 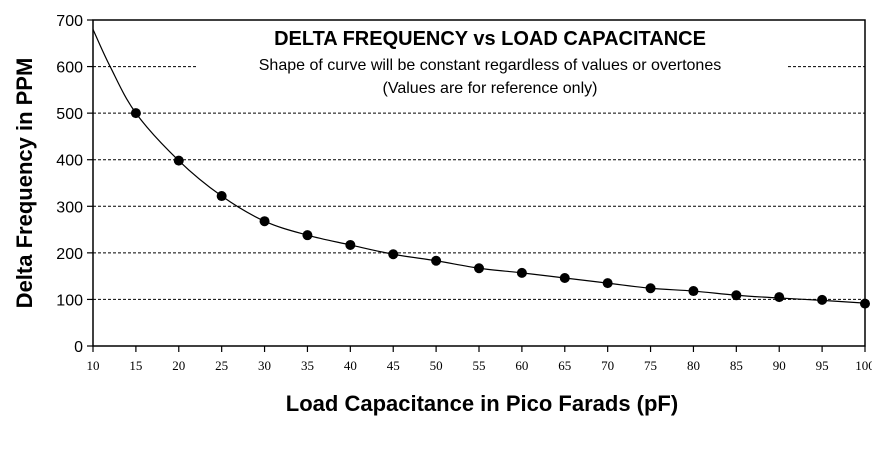 I want to click on x-axis-ticks: 10 15 20 25 30 35 40 45 50 55 60 65 70 75 80 85 90 95 100, so click(x=479, y=359).